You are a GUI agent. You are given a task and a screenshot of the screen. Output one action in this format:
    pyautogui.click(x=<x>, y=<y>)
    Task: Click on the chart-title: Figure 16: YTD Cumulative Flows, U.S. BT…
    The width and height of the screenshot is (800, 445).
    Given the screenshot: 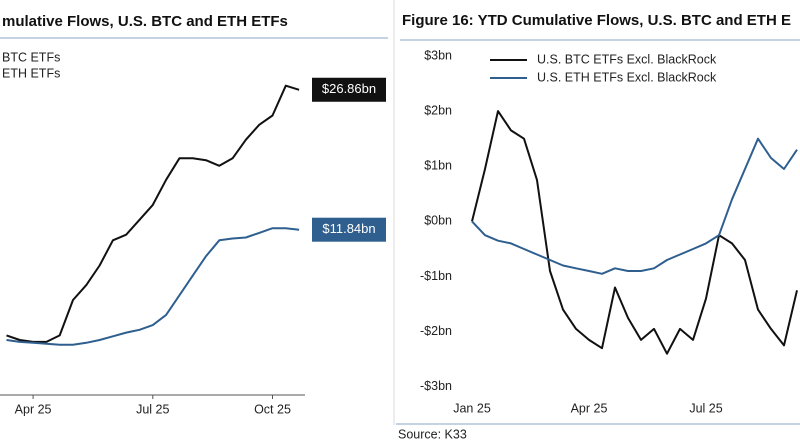 What is the action you would take?
    pyautogui.click(x=596, y=20)
    